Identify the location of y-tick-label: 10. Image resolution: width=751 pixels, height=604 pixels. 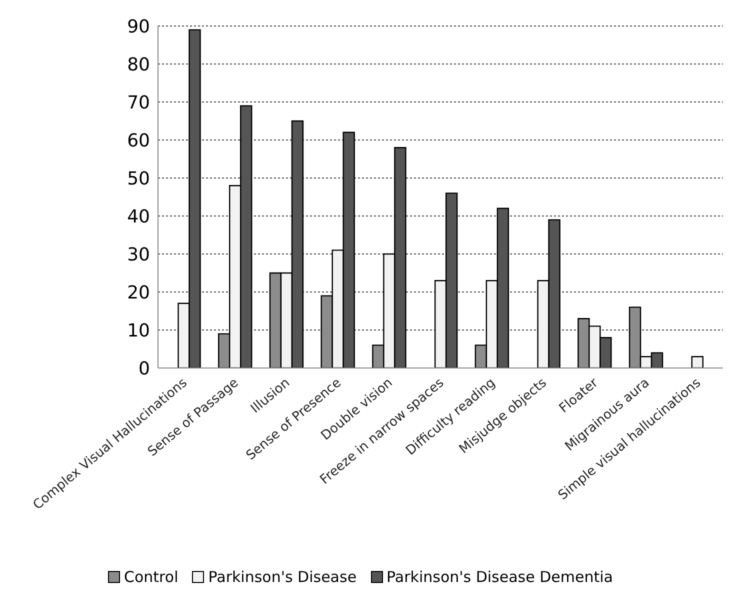
(138, 331).